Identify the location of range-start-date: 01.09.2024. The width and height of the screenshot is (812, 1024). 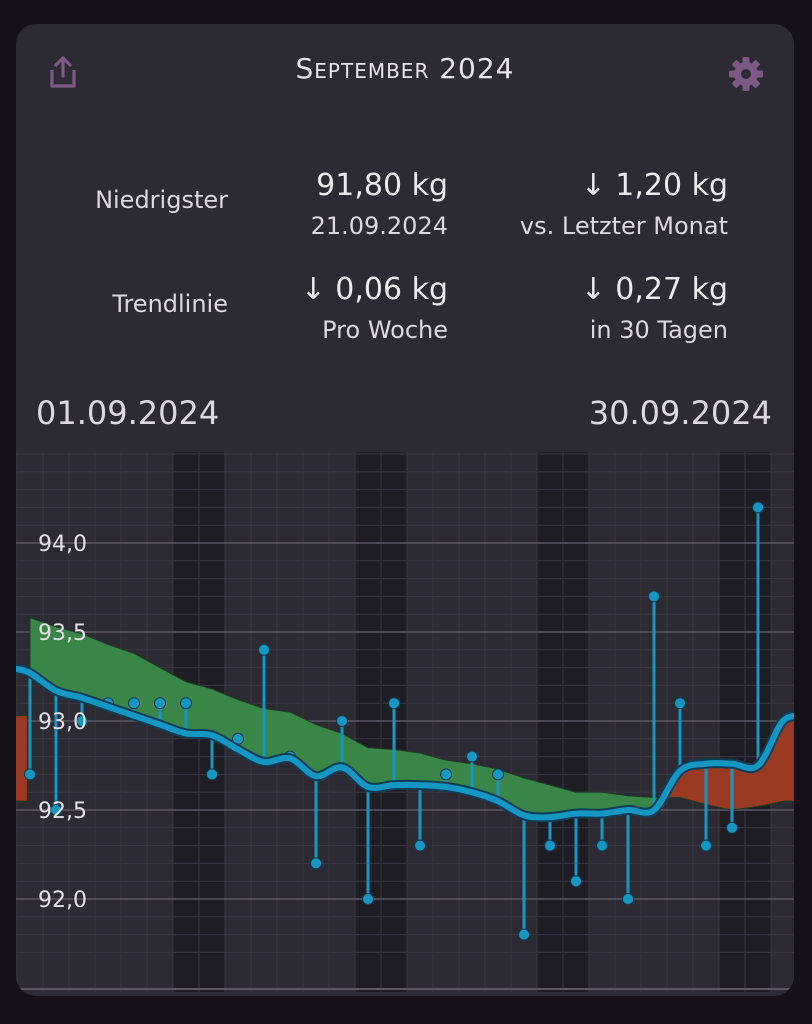
(128, 413).